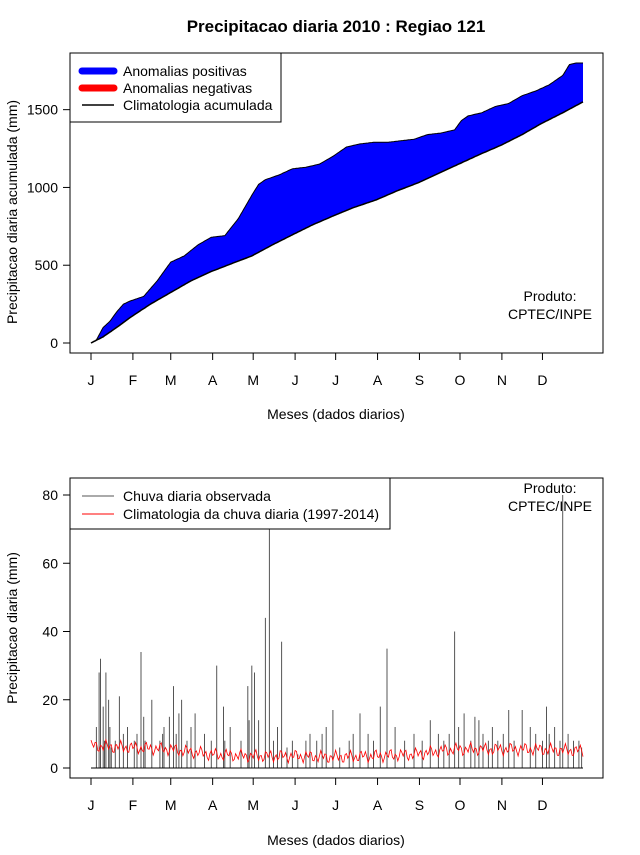 The image size is (640, 855). I want to click on top-y-tick-label: 0, so click(54, 343).